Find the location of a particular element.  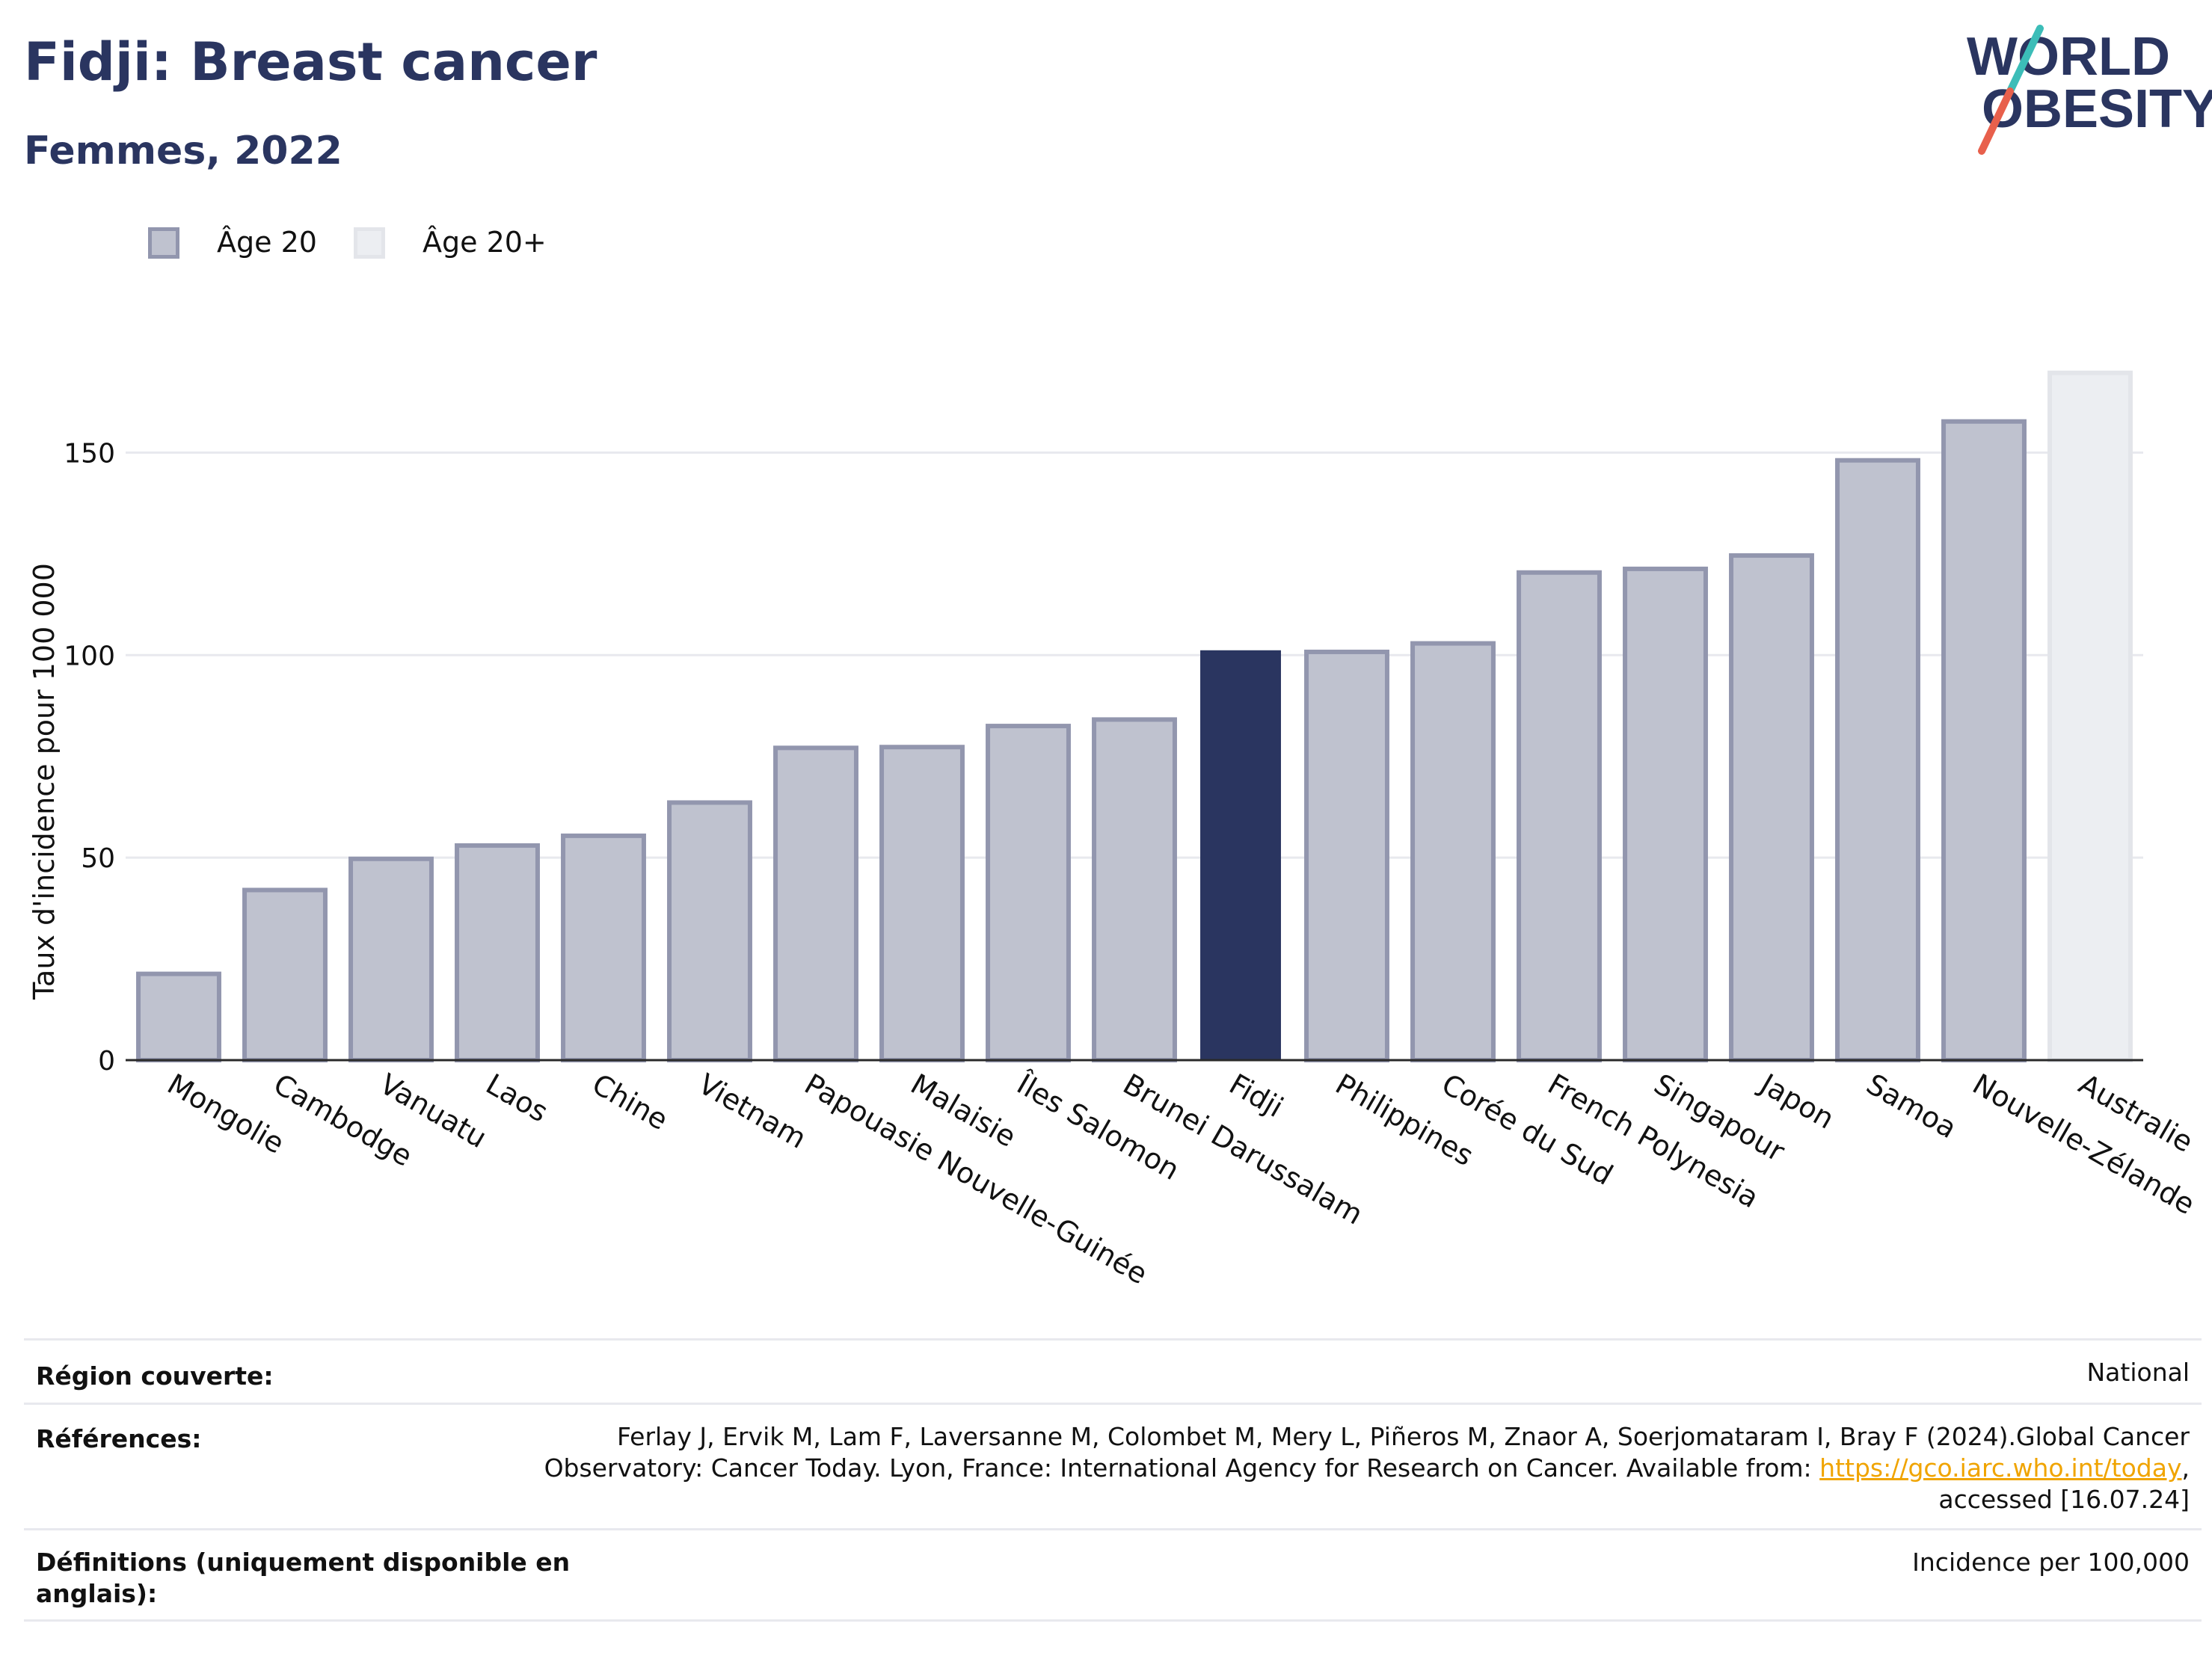

bar-singapour is located at coordinates (1665, 814).